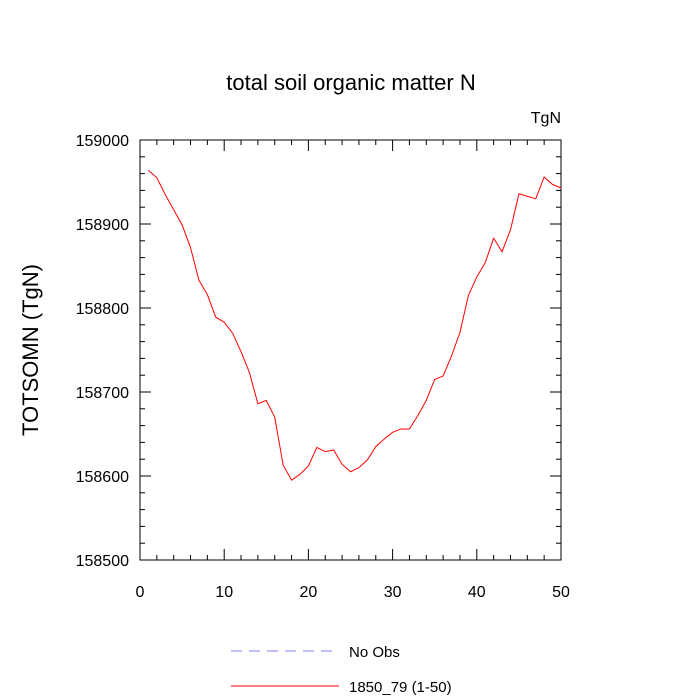 The width and height of the screenshot is (700, 700). Describe the element at coordinates (477, 592) in the screenshot. I see `x-tick-label: 40` at that location.